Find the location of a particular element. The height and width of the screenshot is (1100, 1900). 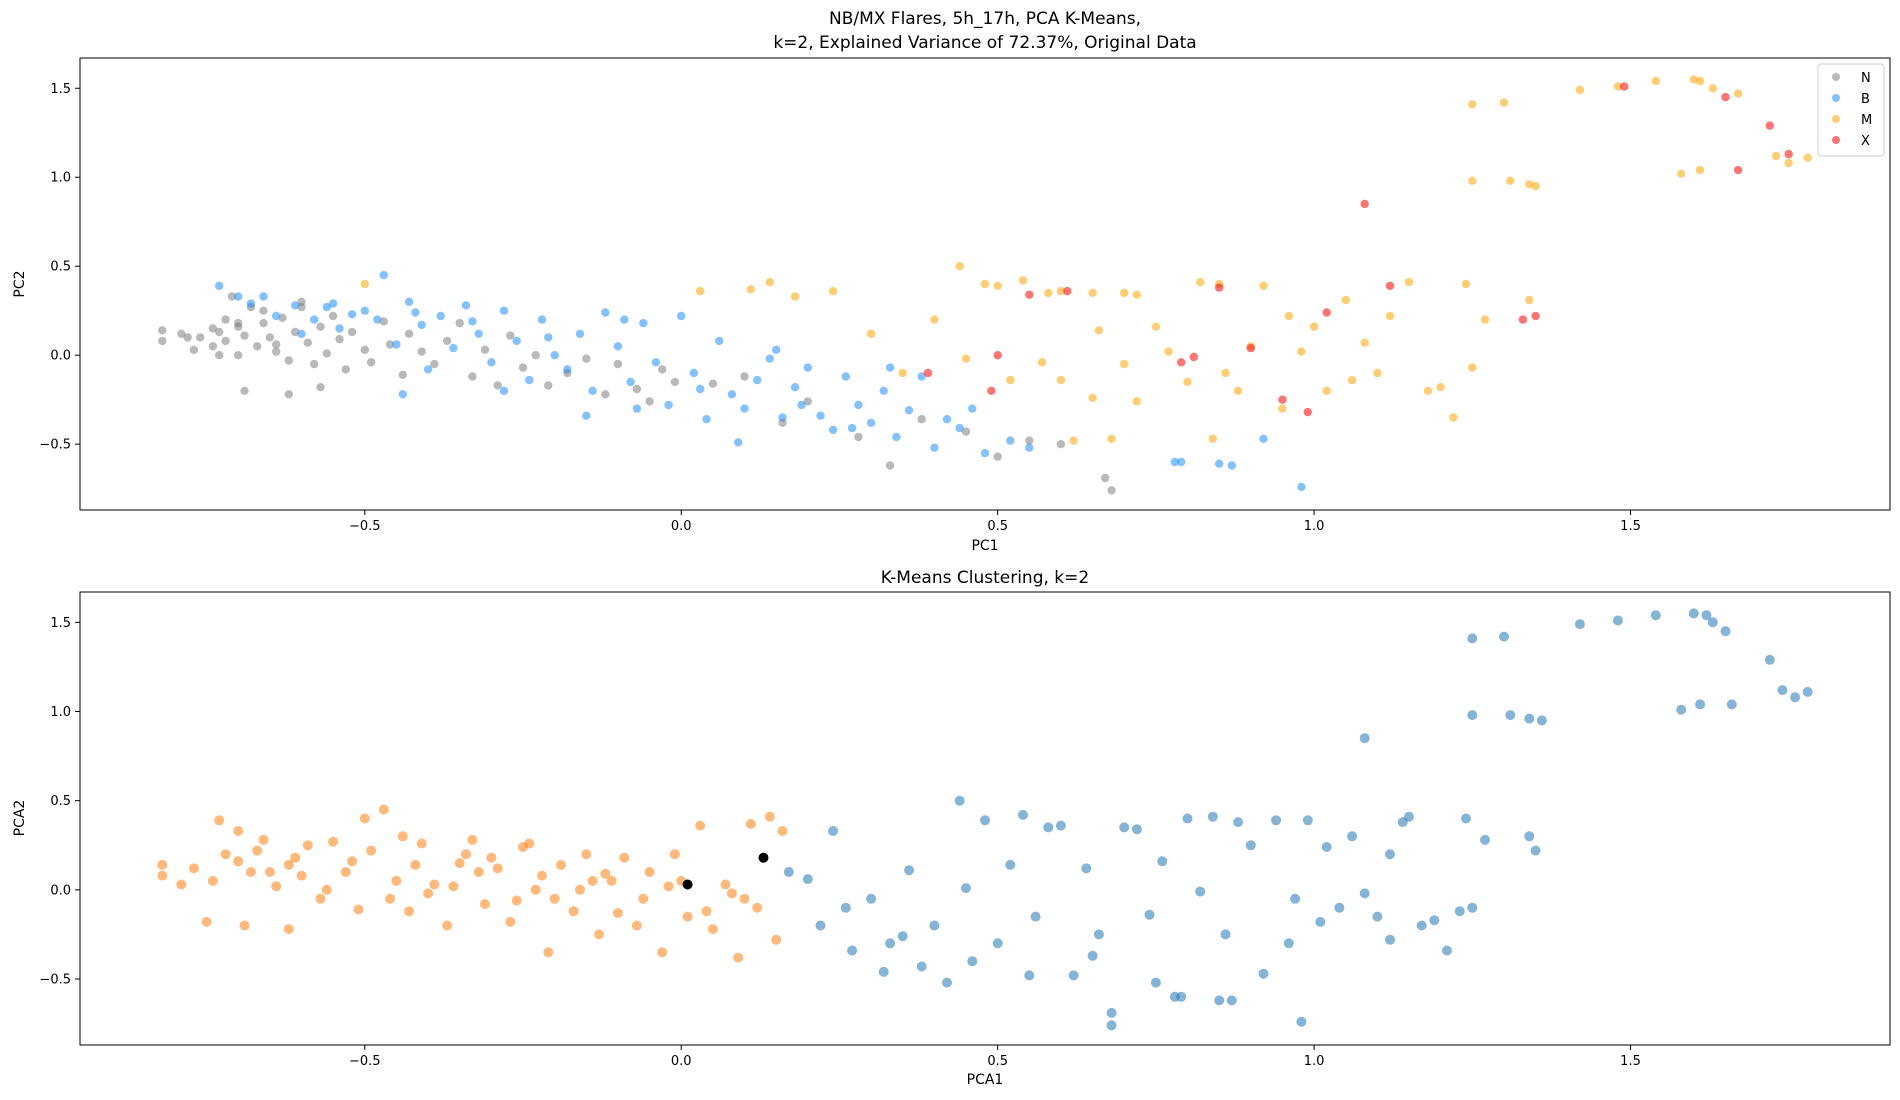

bottom-centroid-point is located at coordinates (687, 884).